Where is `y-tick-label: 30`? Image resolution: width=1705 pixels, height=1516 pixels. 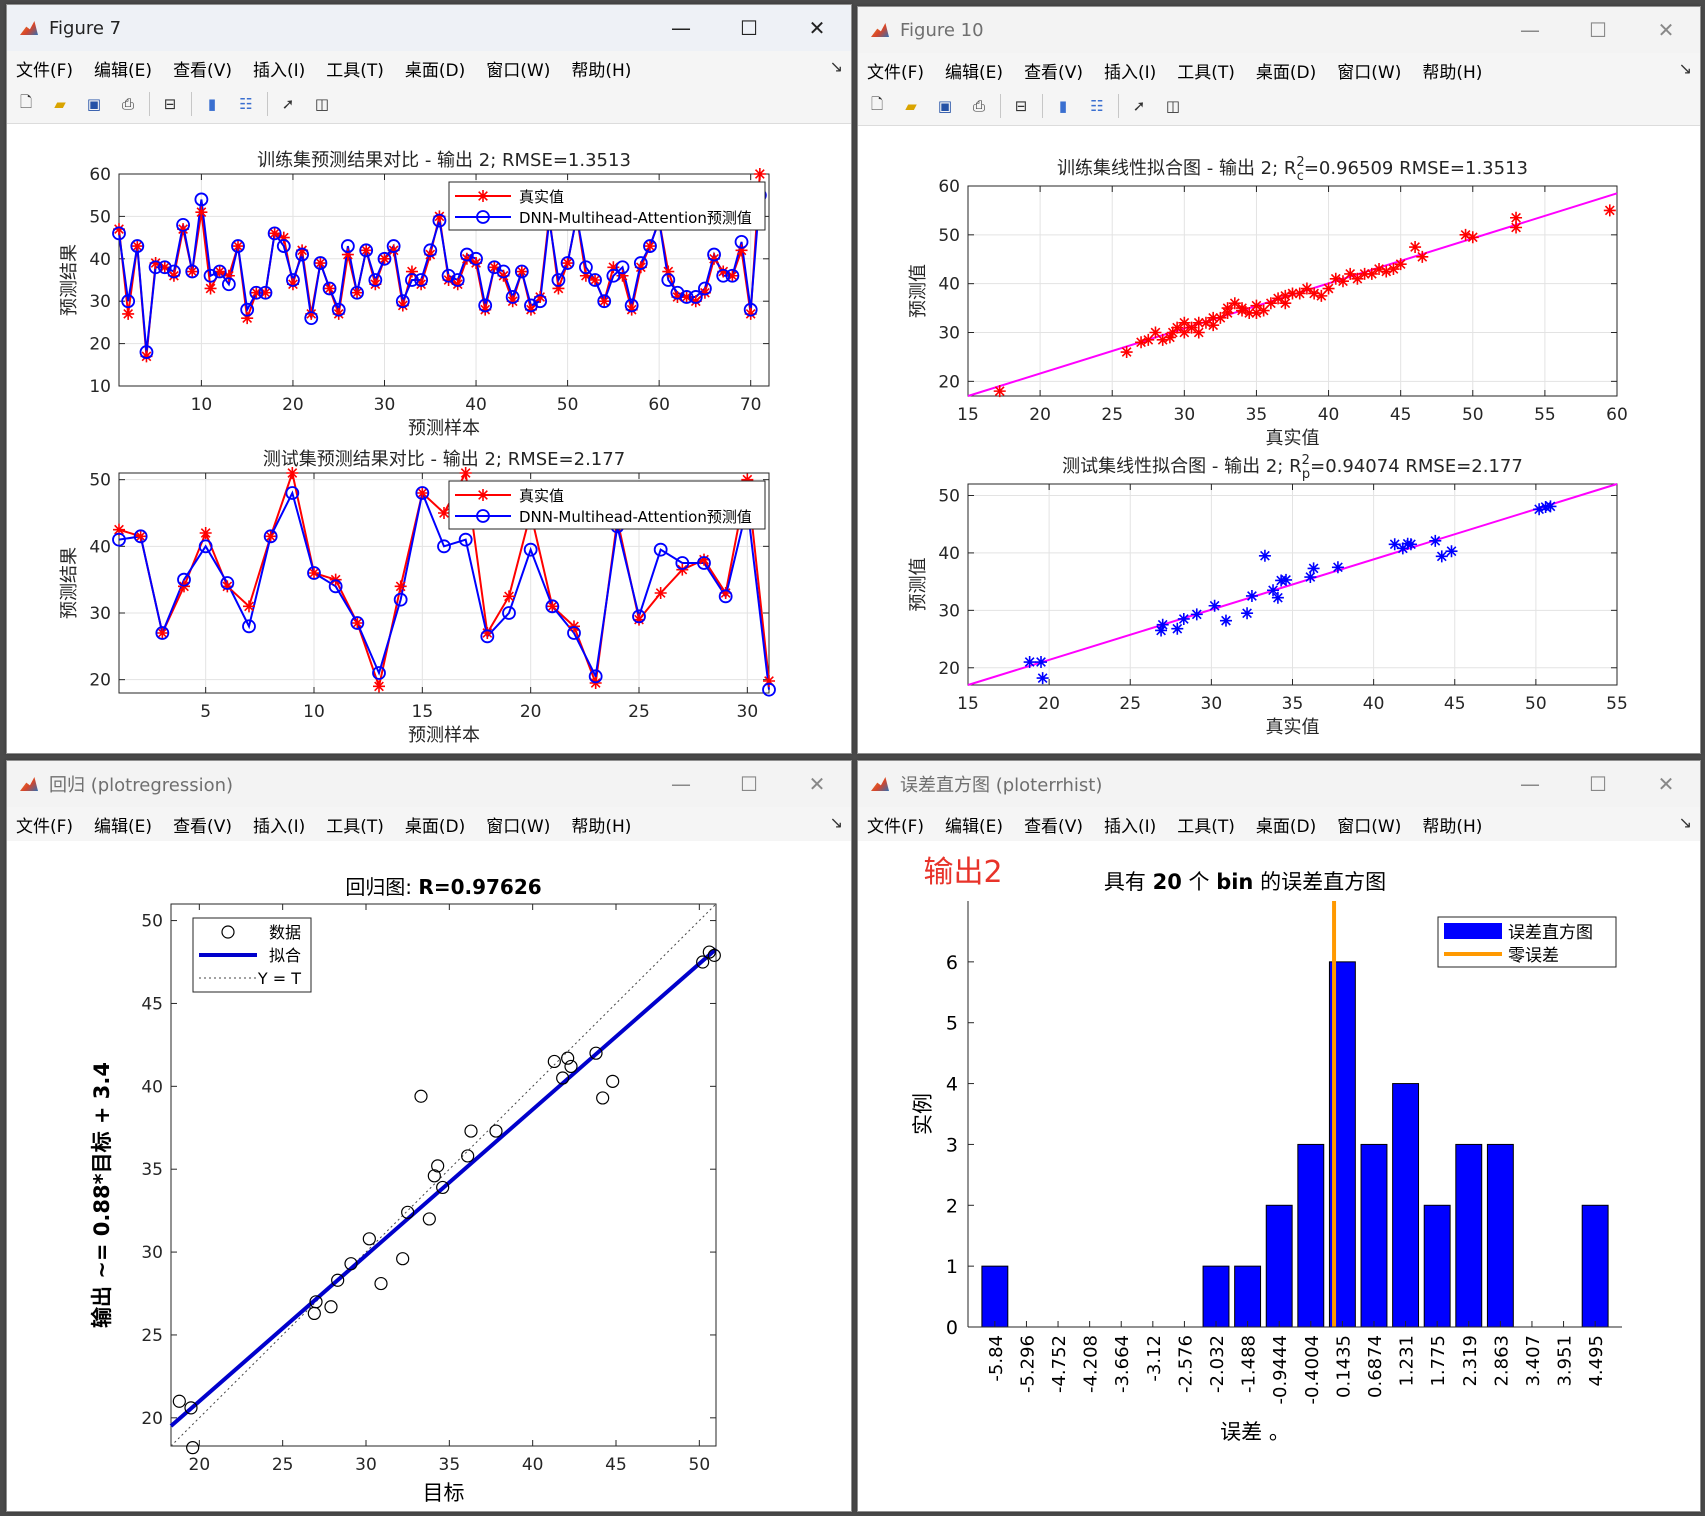 y-tick-label: 30 is located at coordinates (100, 302).